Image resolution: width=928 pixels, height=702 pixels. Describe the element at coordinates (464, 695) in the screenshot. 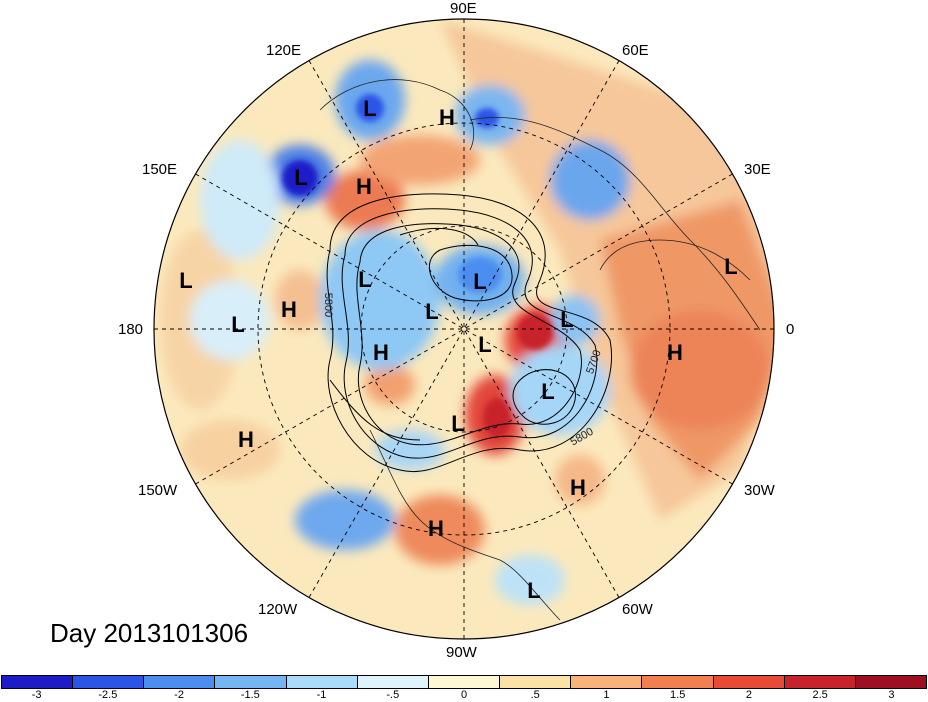

I see `colorbar-tick-label: 0` at that location.